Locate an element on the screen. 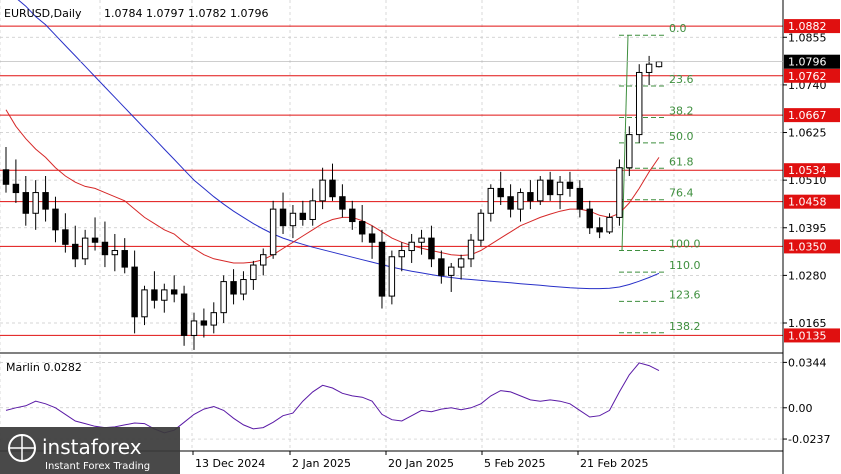 The width and height of the screenshot is (841, 474). level-price-label: 1.0882 is located at coordinates (807, 26).